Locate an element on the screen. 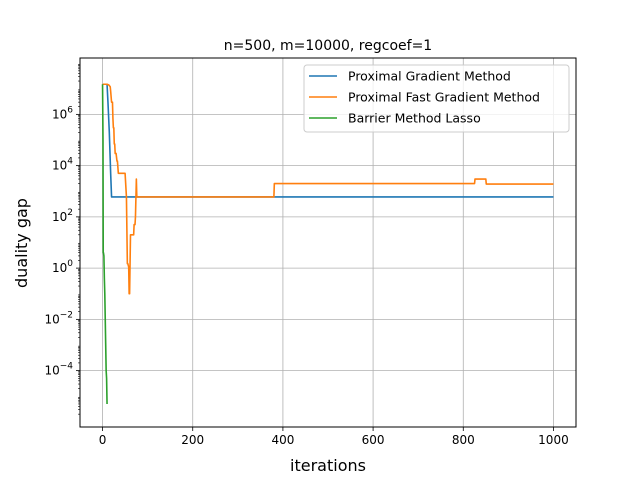 The height and width of the screenshot is (480, 640). x-tick-label: 800 is located at coordinates (463, 440).